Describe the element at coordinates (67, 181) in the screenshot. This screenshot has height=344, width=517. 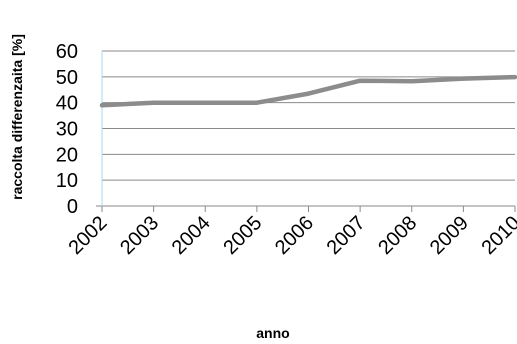
I see `y-tick-label: 10` at that location.